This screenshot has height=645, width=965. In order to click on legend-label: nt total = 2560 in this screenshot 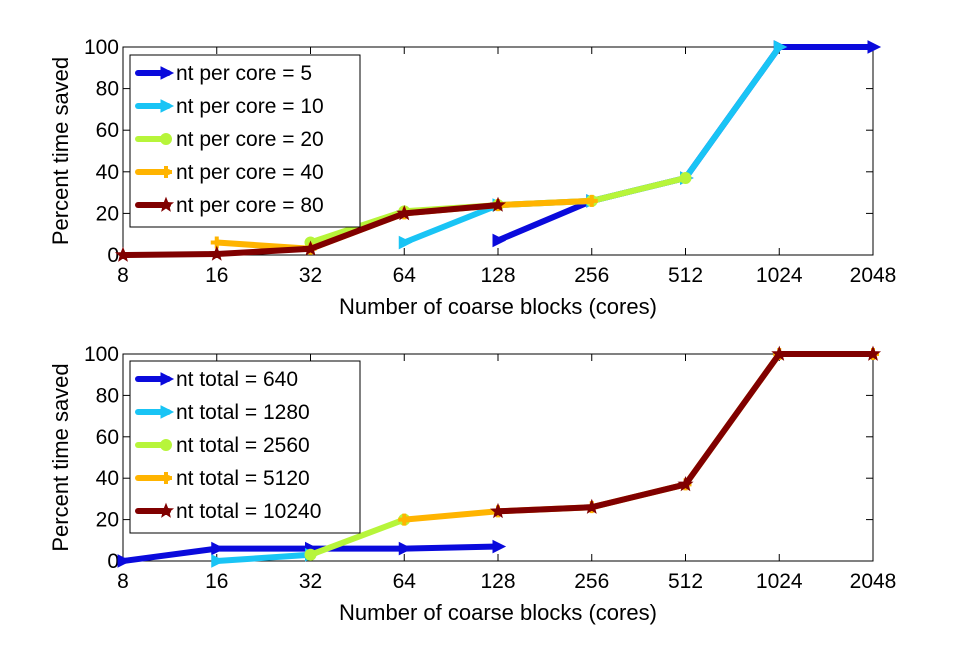, I will do `click(243, 445)`.